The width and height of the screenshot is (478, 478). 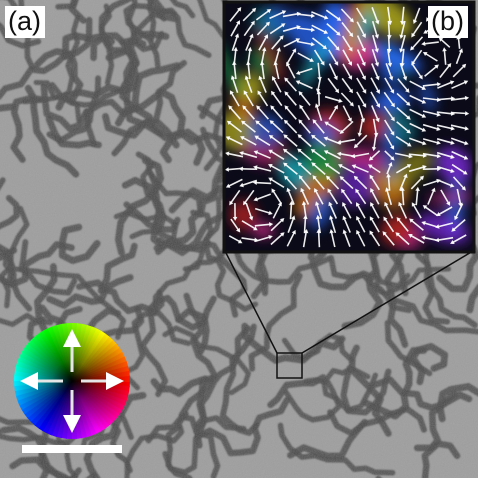 What do you see at coordinates (25, 22) in the screenshot?
I see `panel-a-label: (a)` at bounding box center [25, 22].